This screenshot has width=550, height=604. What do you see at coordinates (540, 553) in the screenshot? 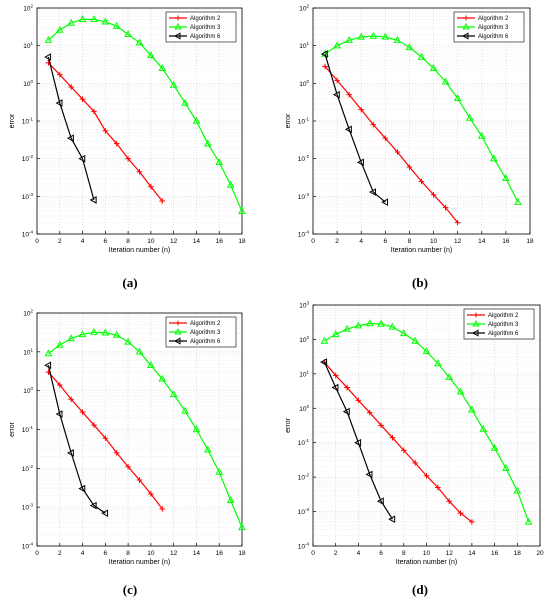
I see `x-tick-label: 20` at bounding box center [540, 553].